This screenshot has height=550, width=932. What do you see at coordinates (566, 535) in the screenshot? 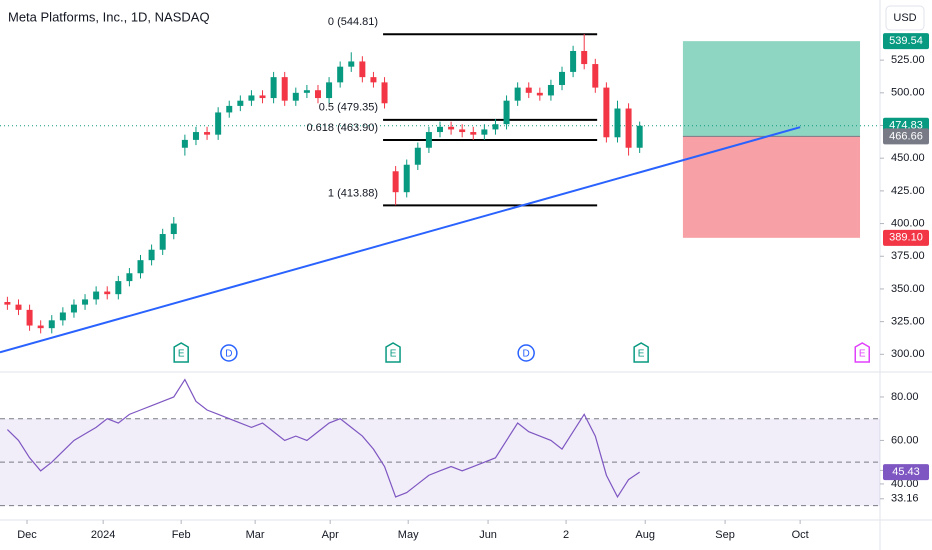
I see `x-tick-label: 2` at bounding box center [566, 535].